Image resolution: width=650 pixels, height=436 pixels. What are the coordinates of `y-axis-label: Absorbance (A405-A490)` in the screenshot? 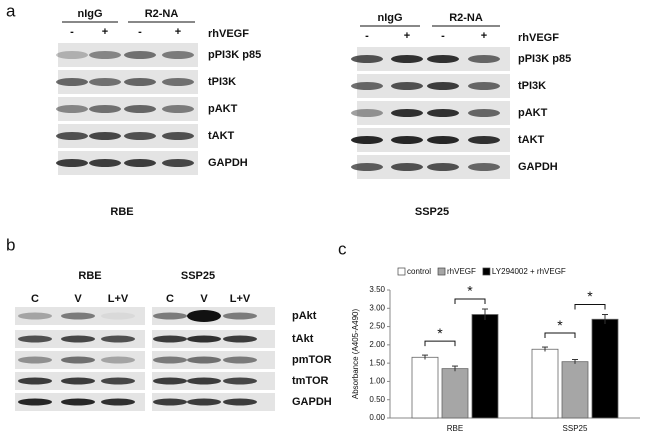 It's located at (355, 354).